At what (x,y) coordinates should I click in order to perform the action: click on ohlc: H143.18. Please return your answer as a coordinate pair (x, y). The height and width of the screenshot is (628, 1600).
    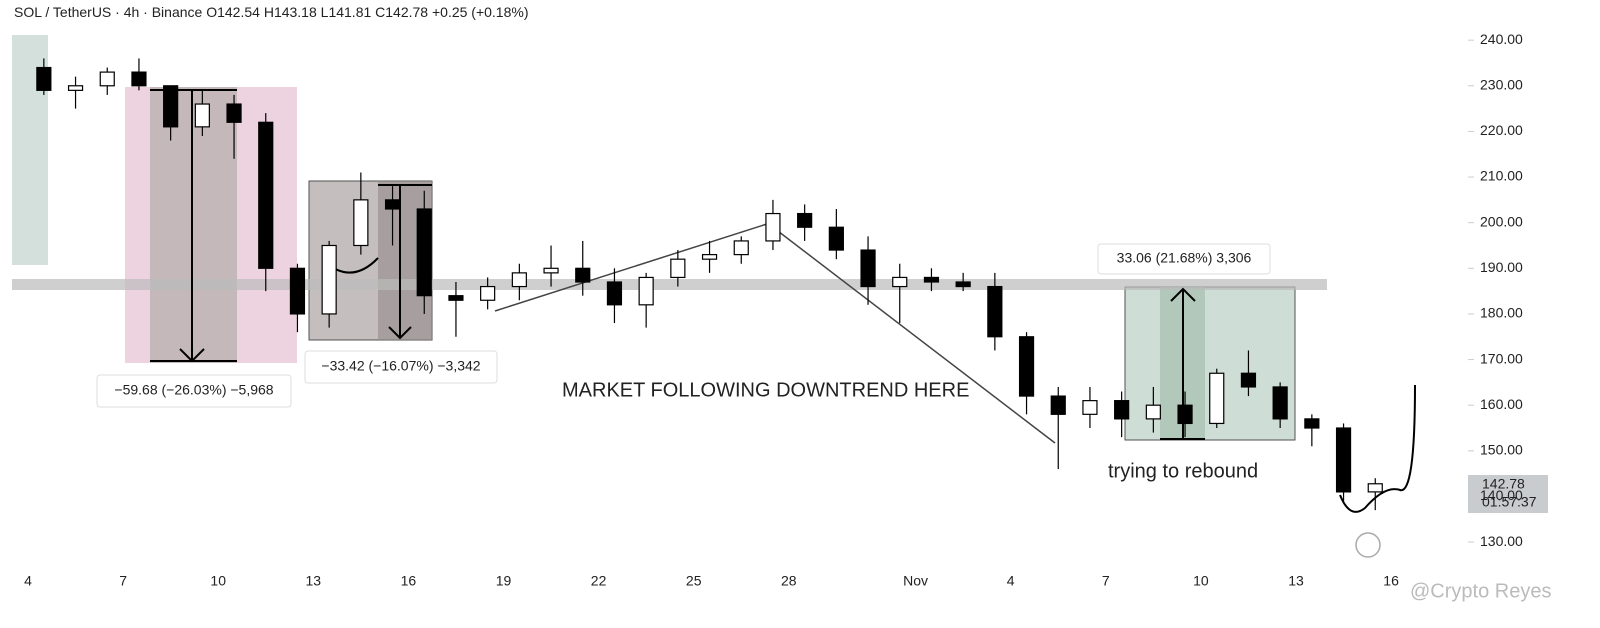
    Looking at the image, I should click on (290, 12).